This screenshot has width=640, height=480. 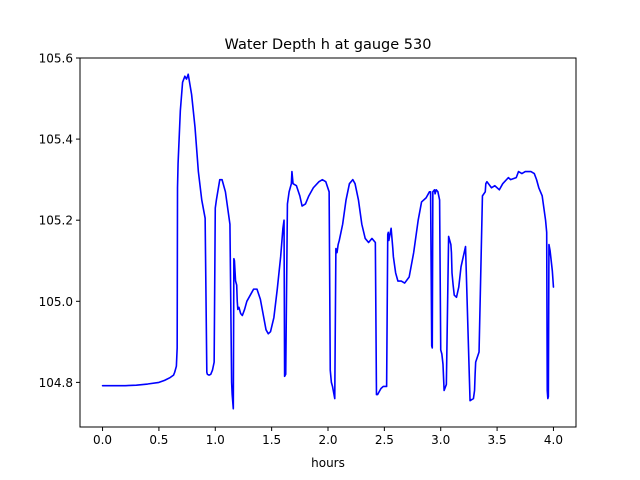 What do you see at coordinates (102, 440) in the screenshot?
I see `x-tick-label: 0.0` at bounding box center [102, 440].